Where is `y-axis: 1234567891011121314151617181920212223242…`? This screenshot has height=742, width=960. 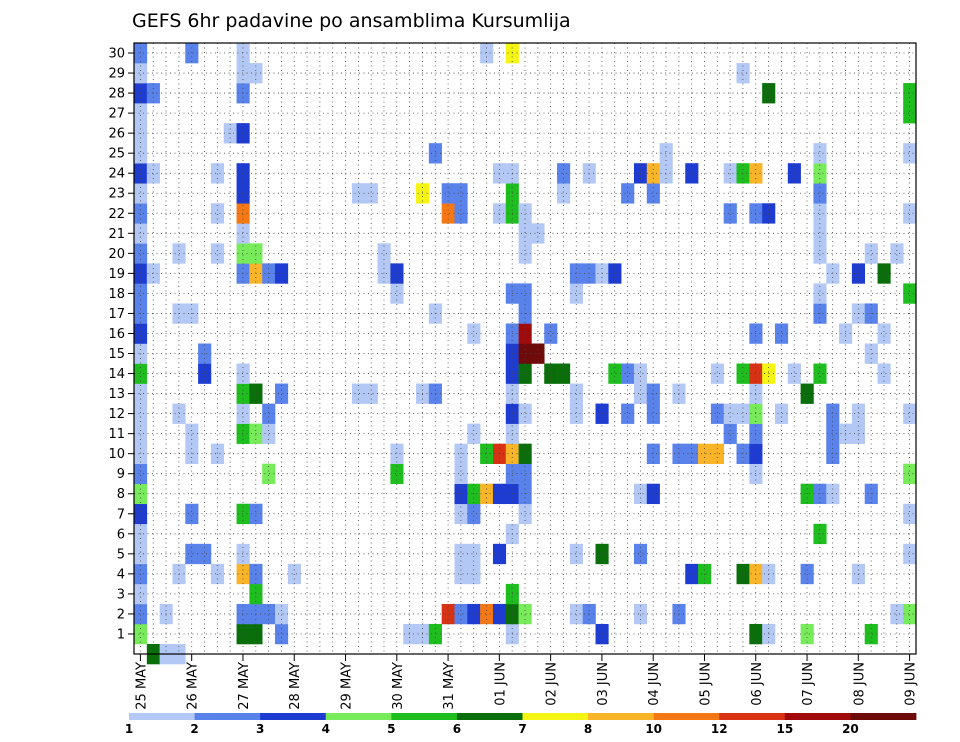 y-axis: 1234567891011121314151617181920212223242… is located at coordinates (121, 344).